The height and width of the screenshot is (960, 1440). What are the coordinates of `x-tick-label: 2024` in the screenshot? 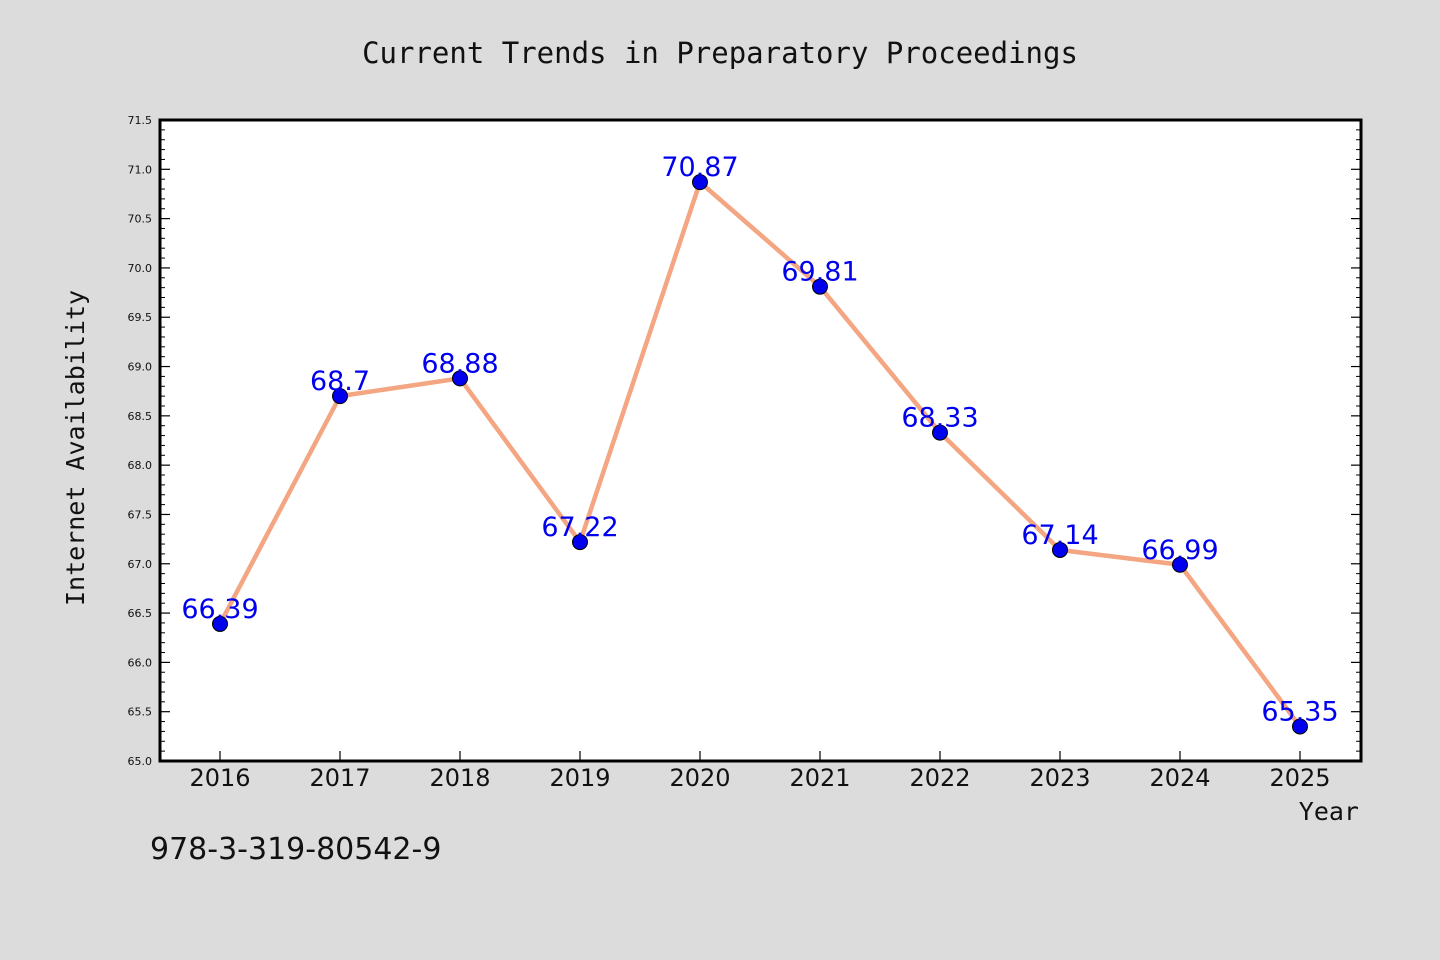 It's located at (1179, 778).